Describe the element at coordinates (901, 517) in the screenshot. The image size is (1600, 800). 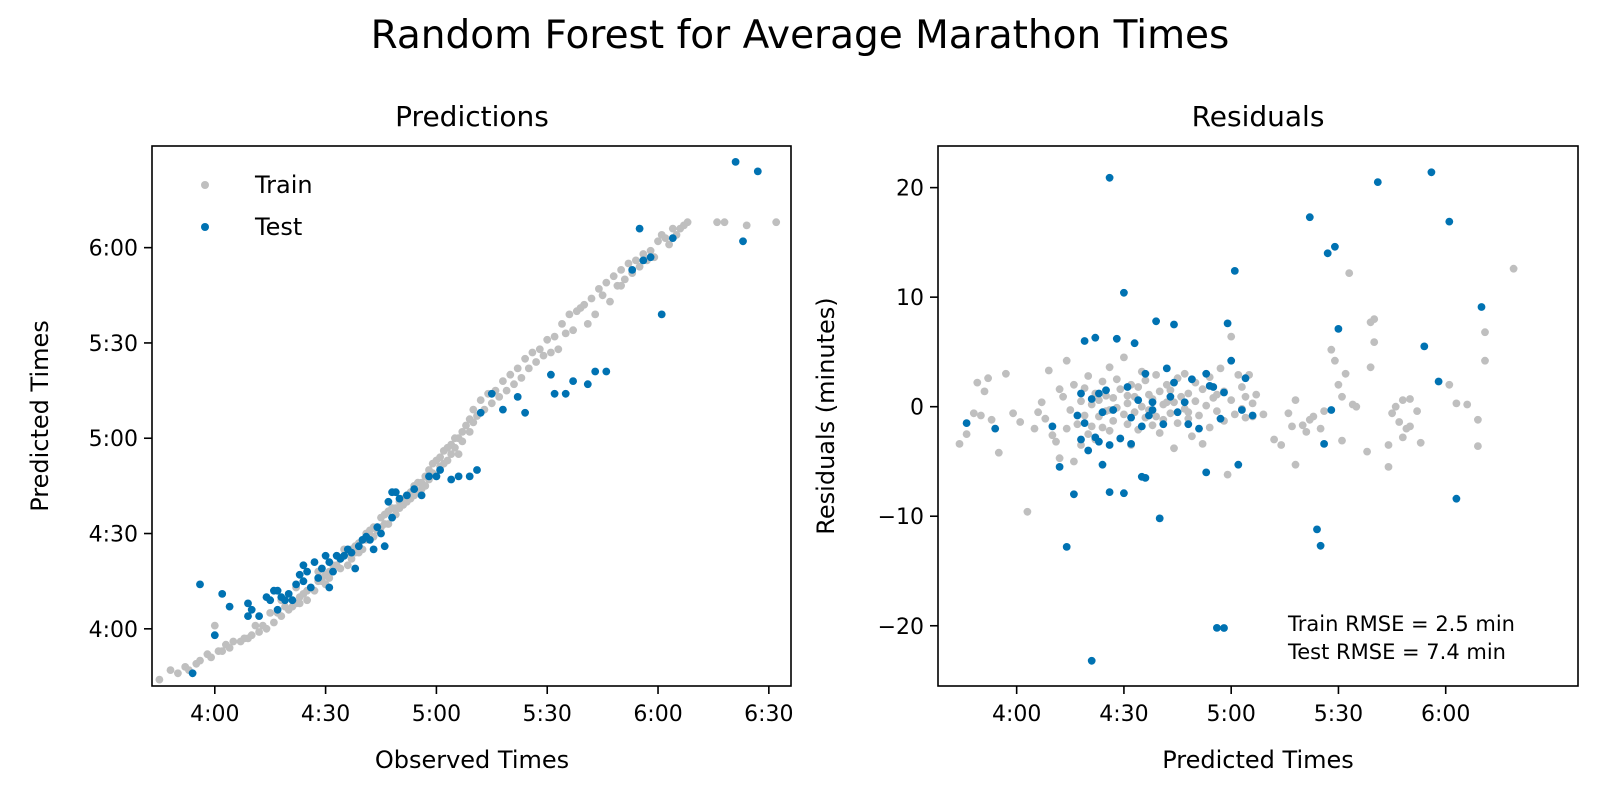
I see `residuals-y-tick-label: −10` at that location.